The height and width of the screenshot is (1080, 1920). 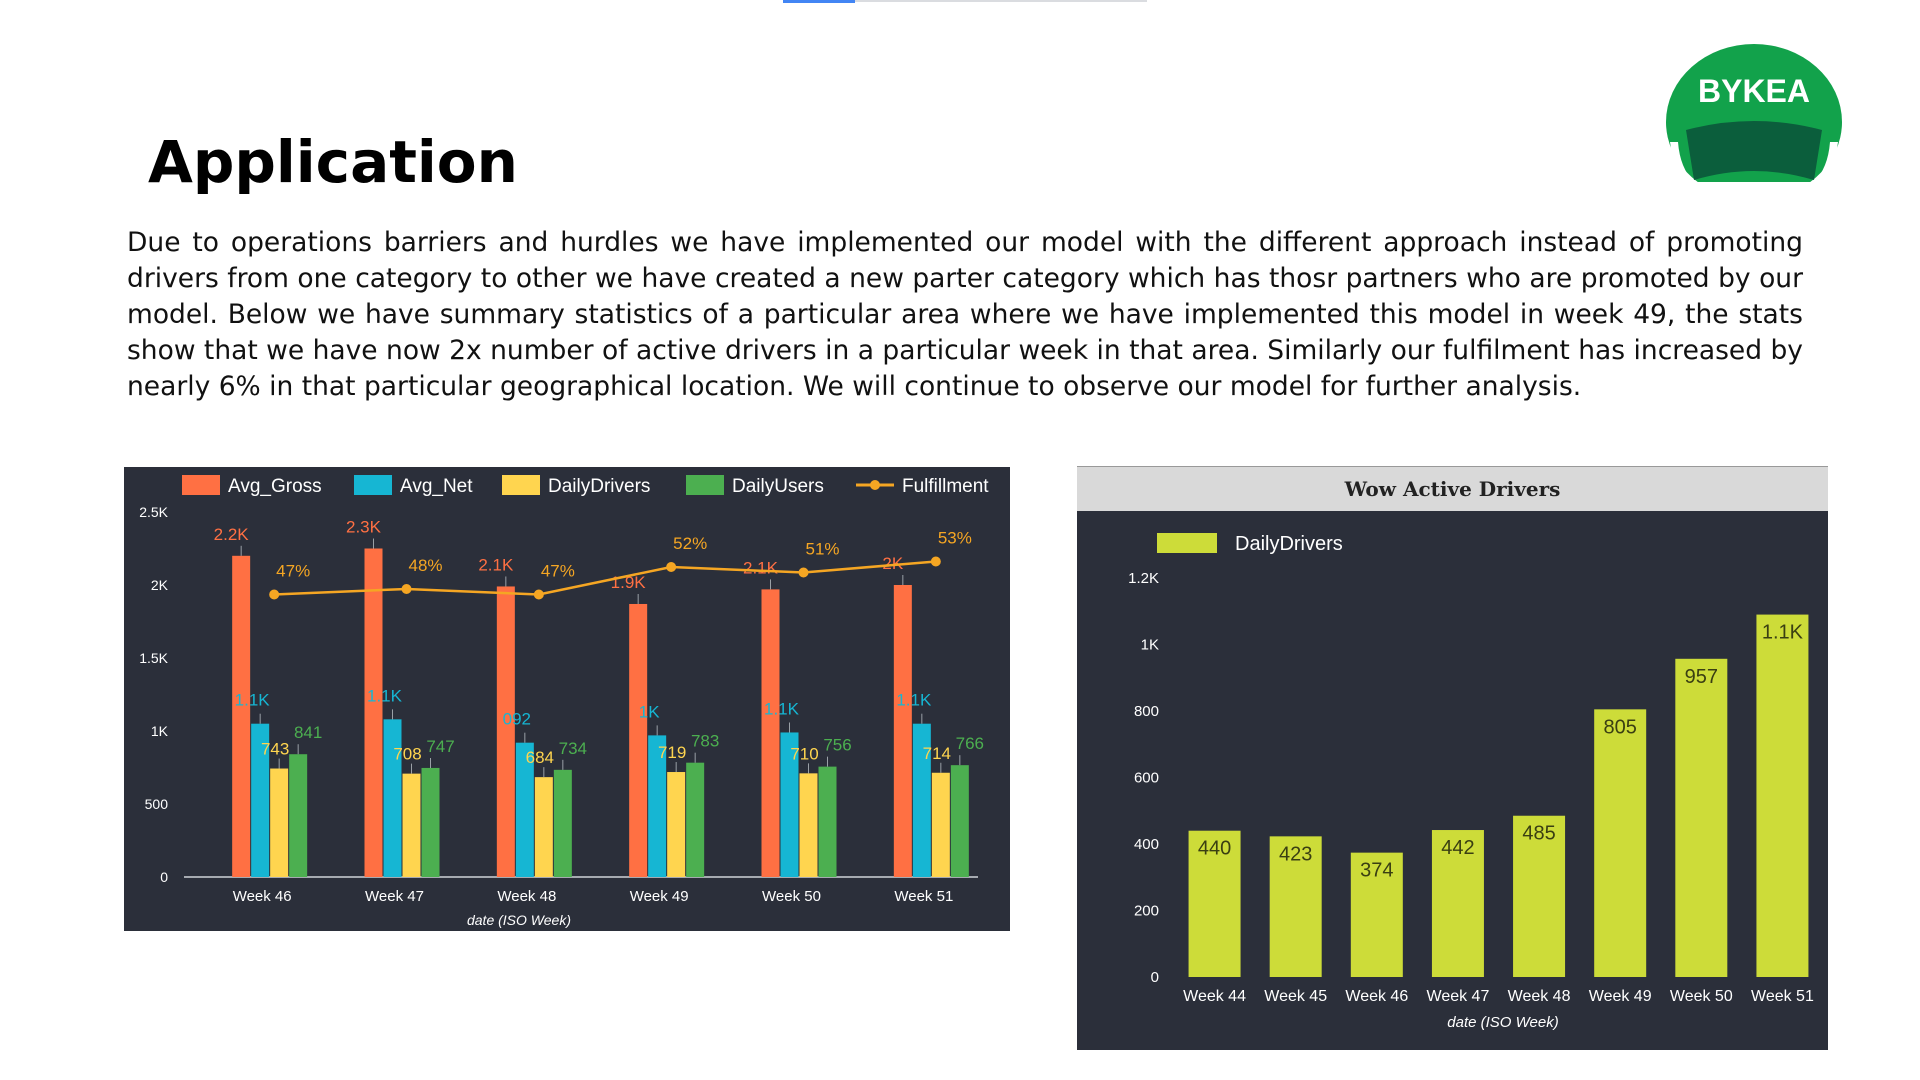 I want to click on fulfillment-label: 51%, so click(x=823, y=549).